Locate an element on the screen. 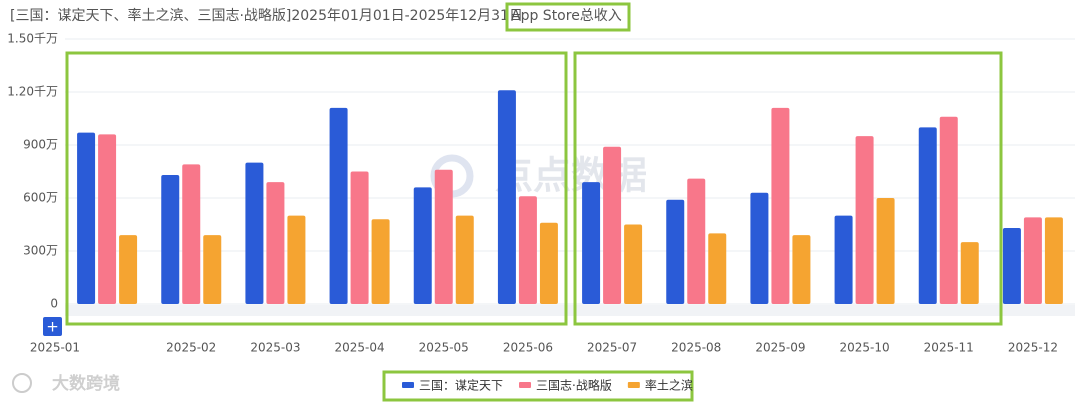  y-tick-label: 900万 is located at coordinates (40, 145).